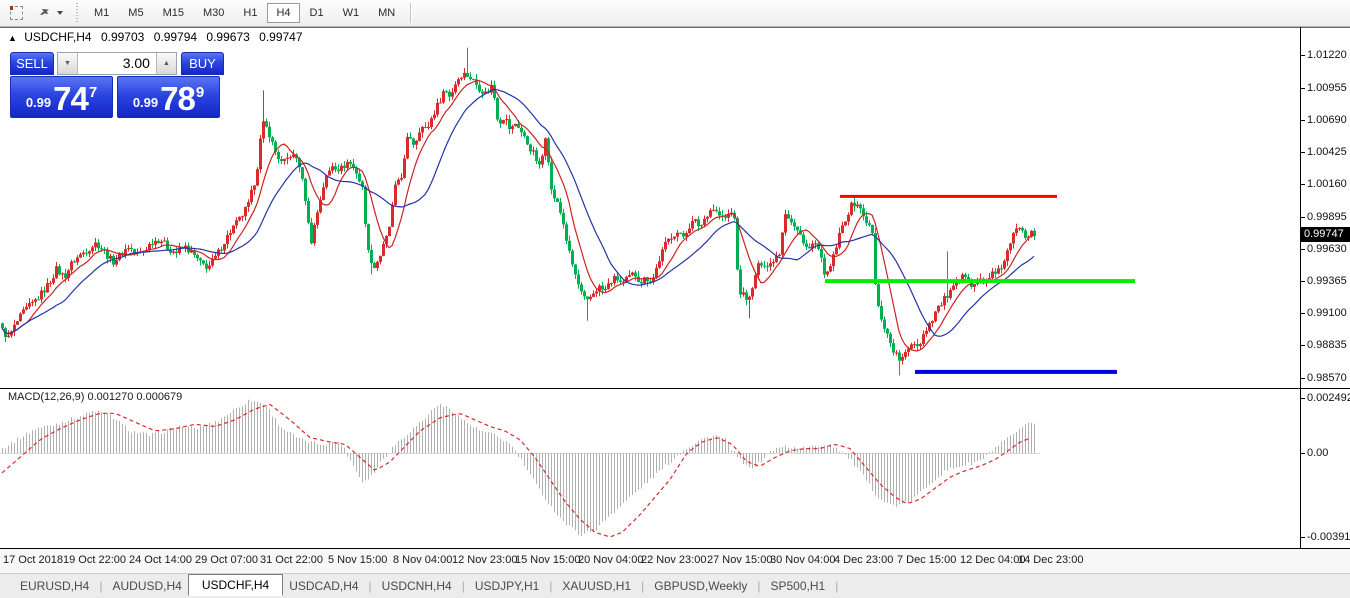 This screenshot has width=1350, height=598. Describe the element at coordinates (173, 13) in the screenshot. I see `timeframe-button-m15: M15` at that location.